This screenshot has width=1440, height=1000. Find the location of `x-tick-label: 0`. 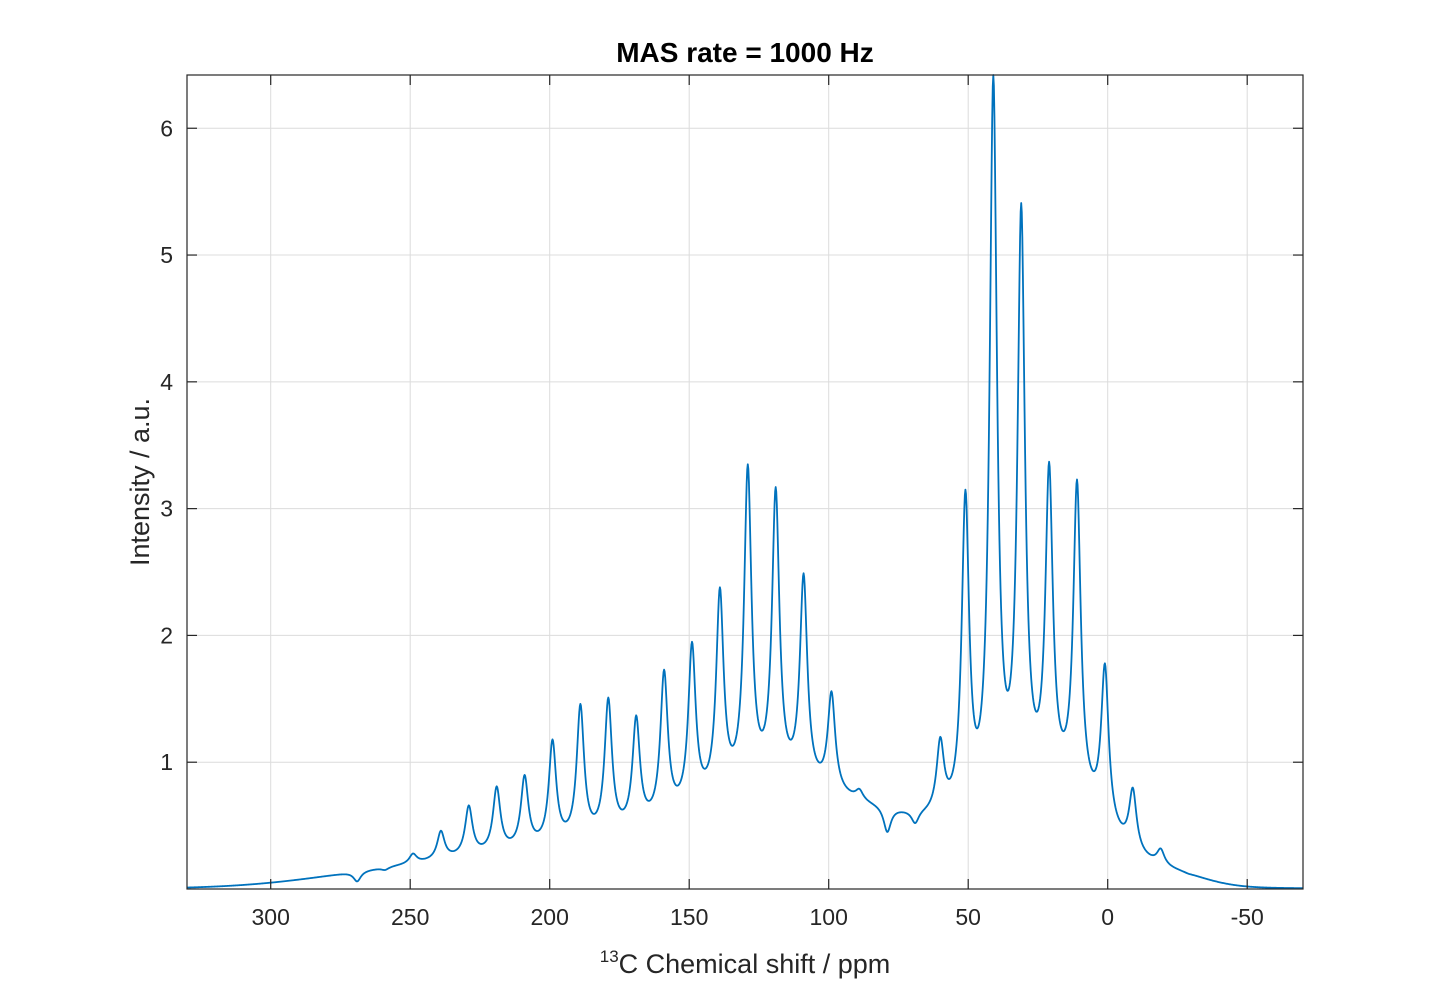

x-tick-label: 0 is located at coordinates (1107, 917).